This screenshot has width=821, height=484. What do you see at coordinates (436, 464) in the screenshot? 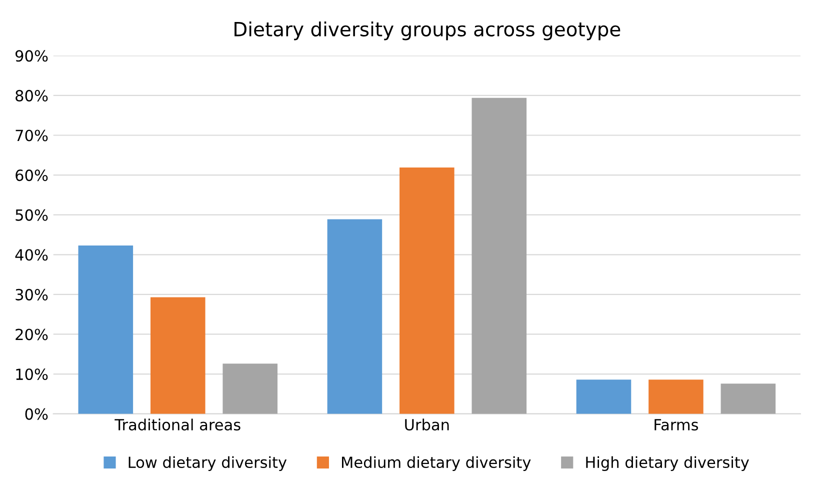
I see `legend-label: Medium dietary diversity` at bounding box center [436, 464].